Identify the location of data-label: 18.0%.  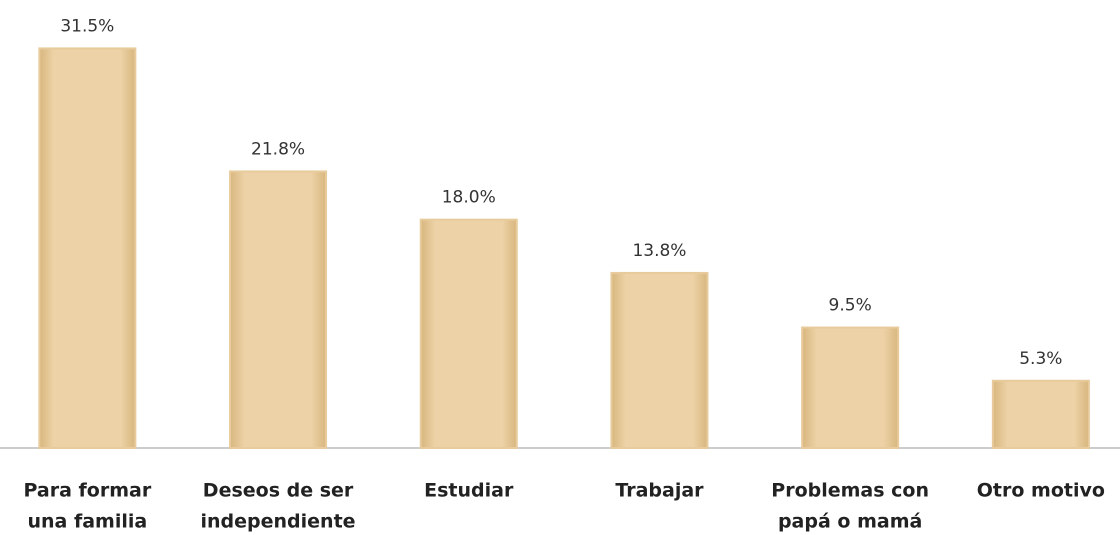
(469, 198).